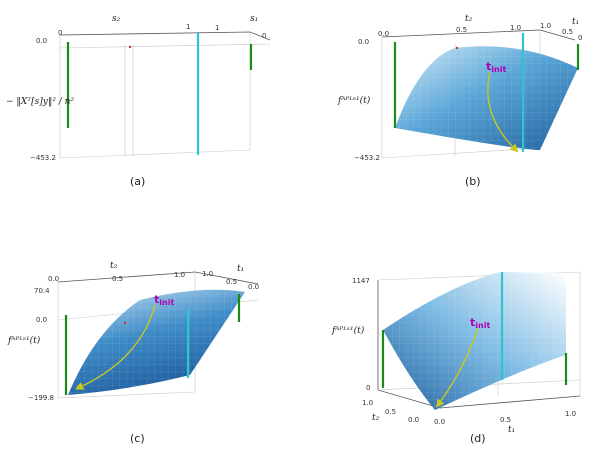 The image size is (613, 457). I want to click on panel-d-x-tick-0: 0.0, so click(439, 422).